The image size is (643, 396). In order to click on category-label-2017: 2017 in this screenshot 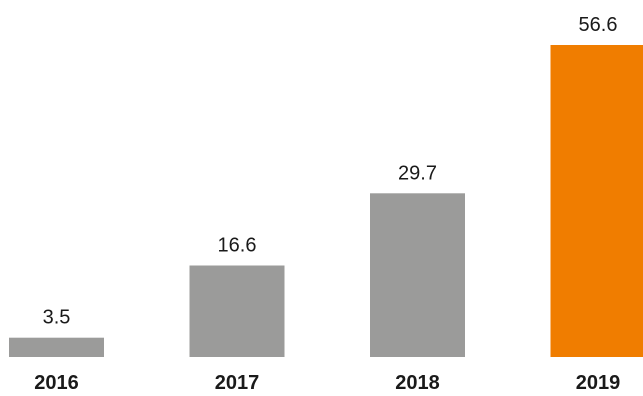, I will do `click(237, 383)`.